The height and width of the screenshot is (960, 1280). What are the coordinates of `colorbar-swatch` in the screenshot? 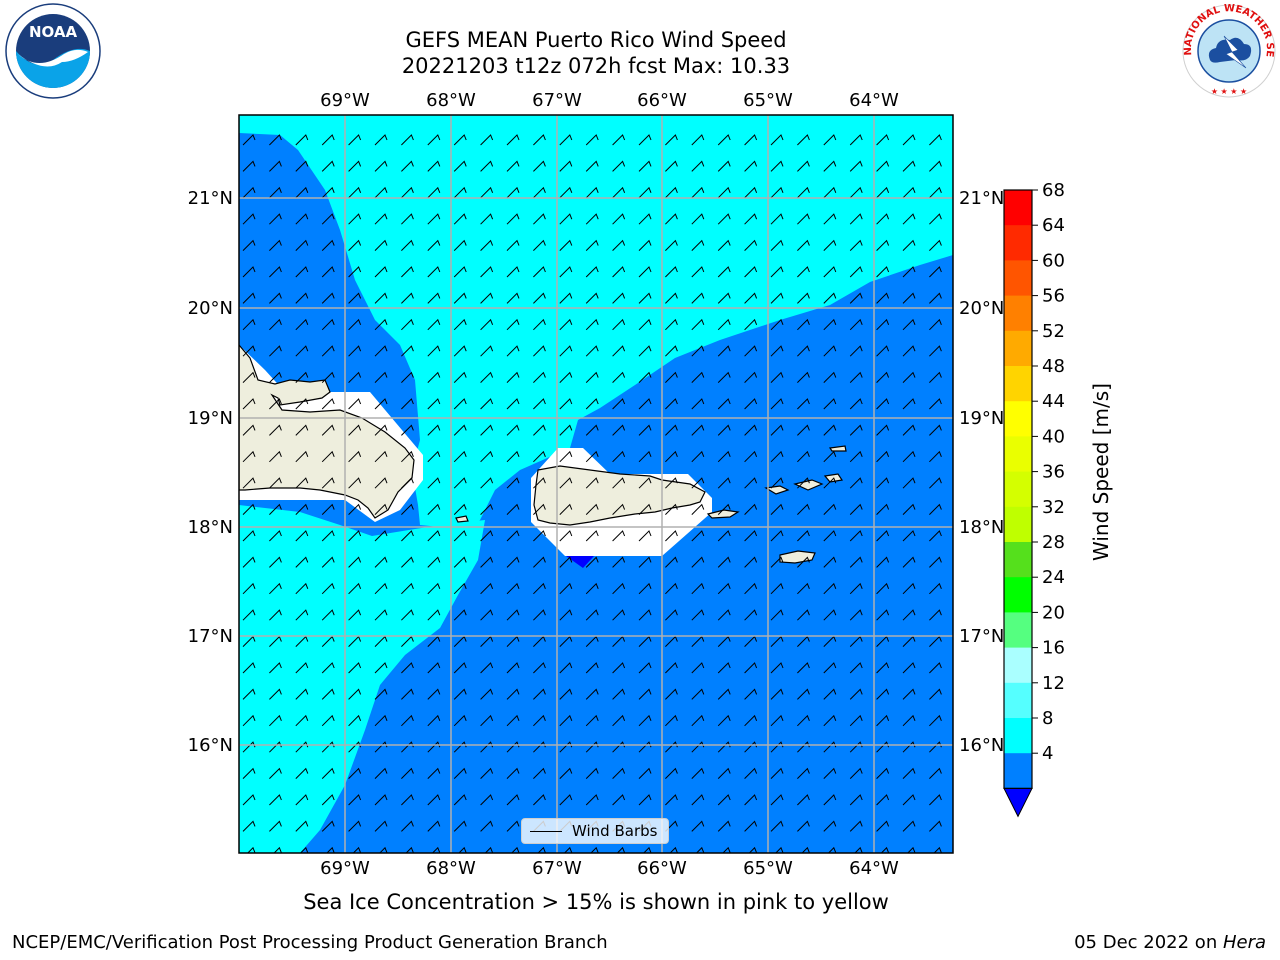 It's located at (1018, 489).